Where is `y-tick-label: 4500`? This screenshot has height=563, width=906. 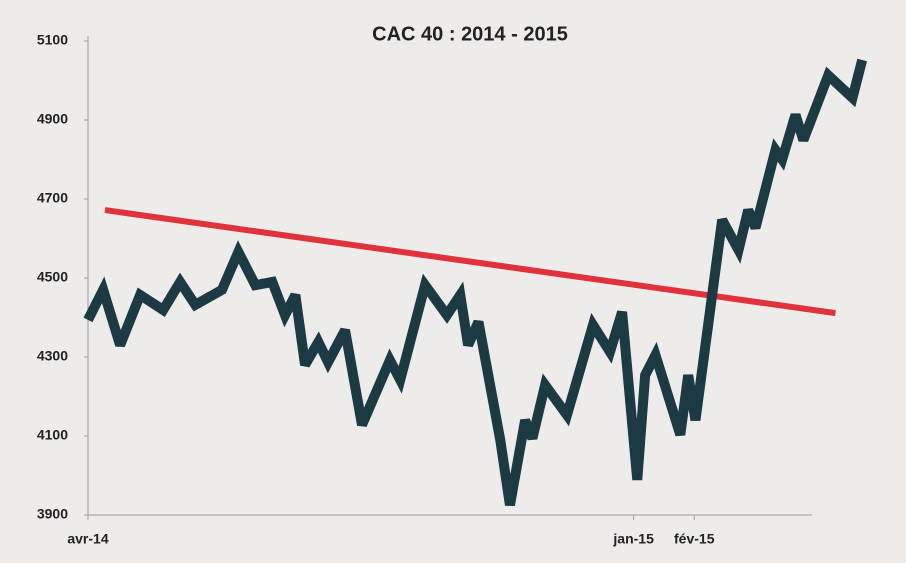 y-tick-label: 4500 is located at coordinates (52, 277).